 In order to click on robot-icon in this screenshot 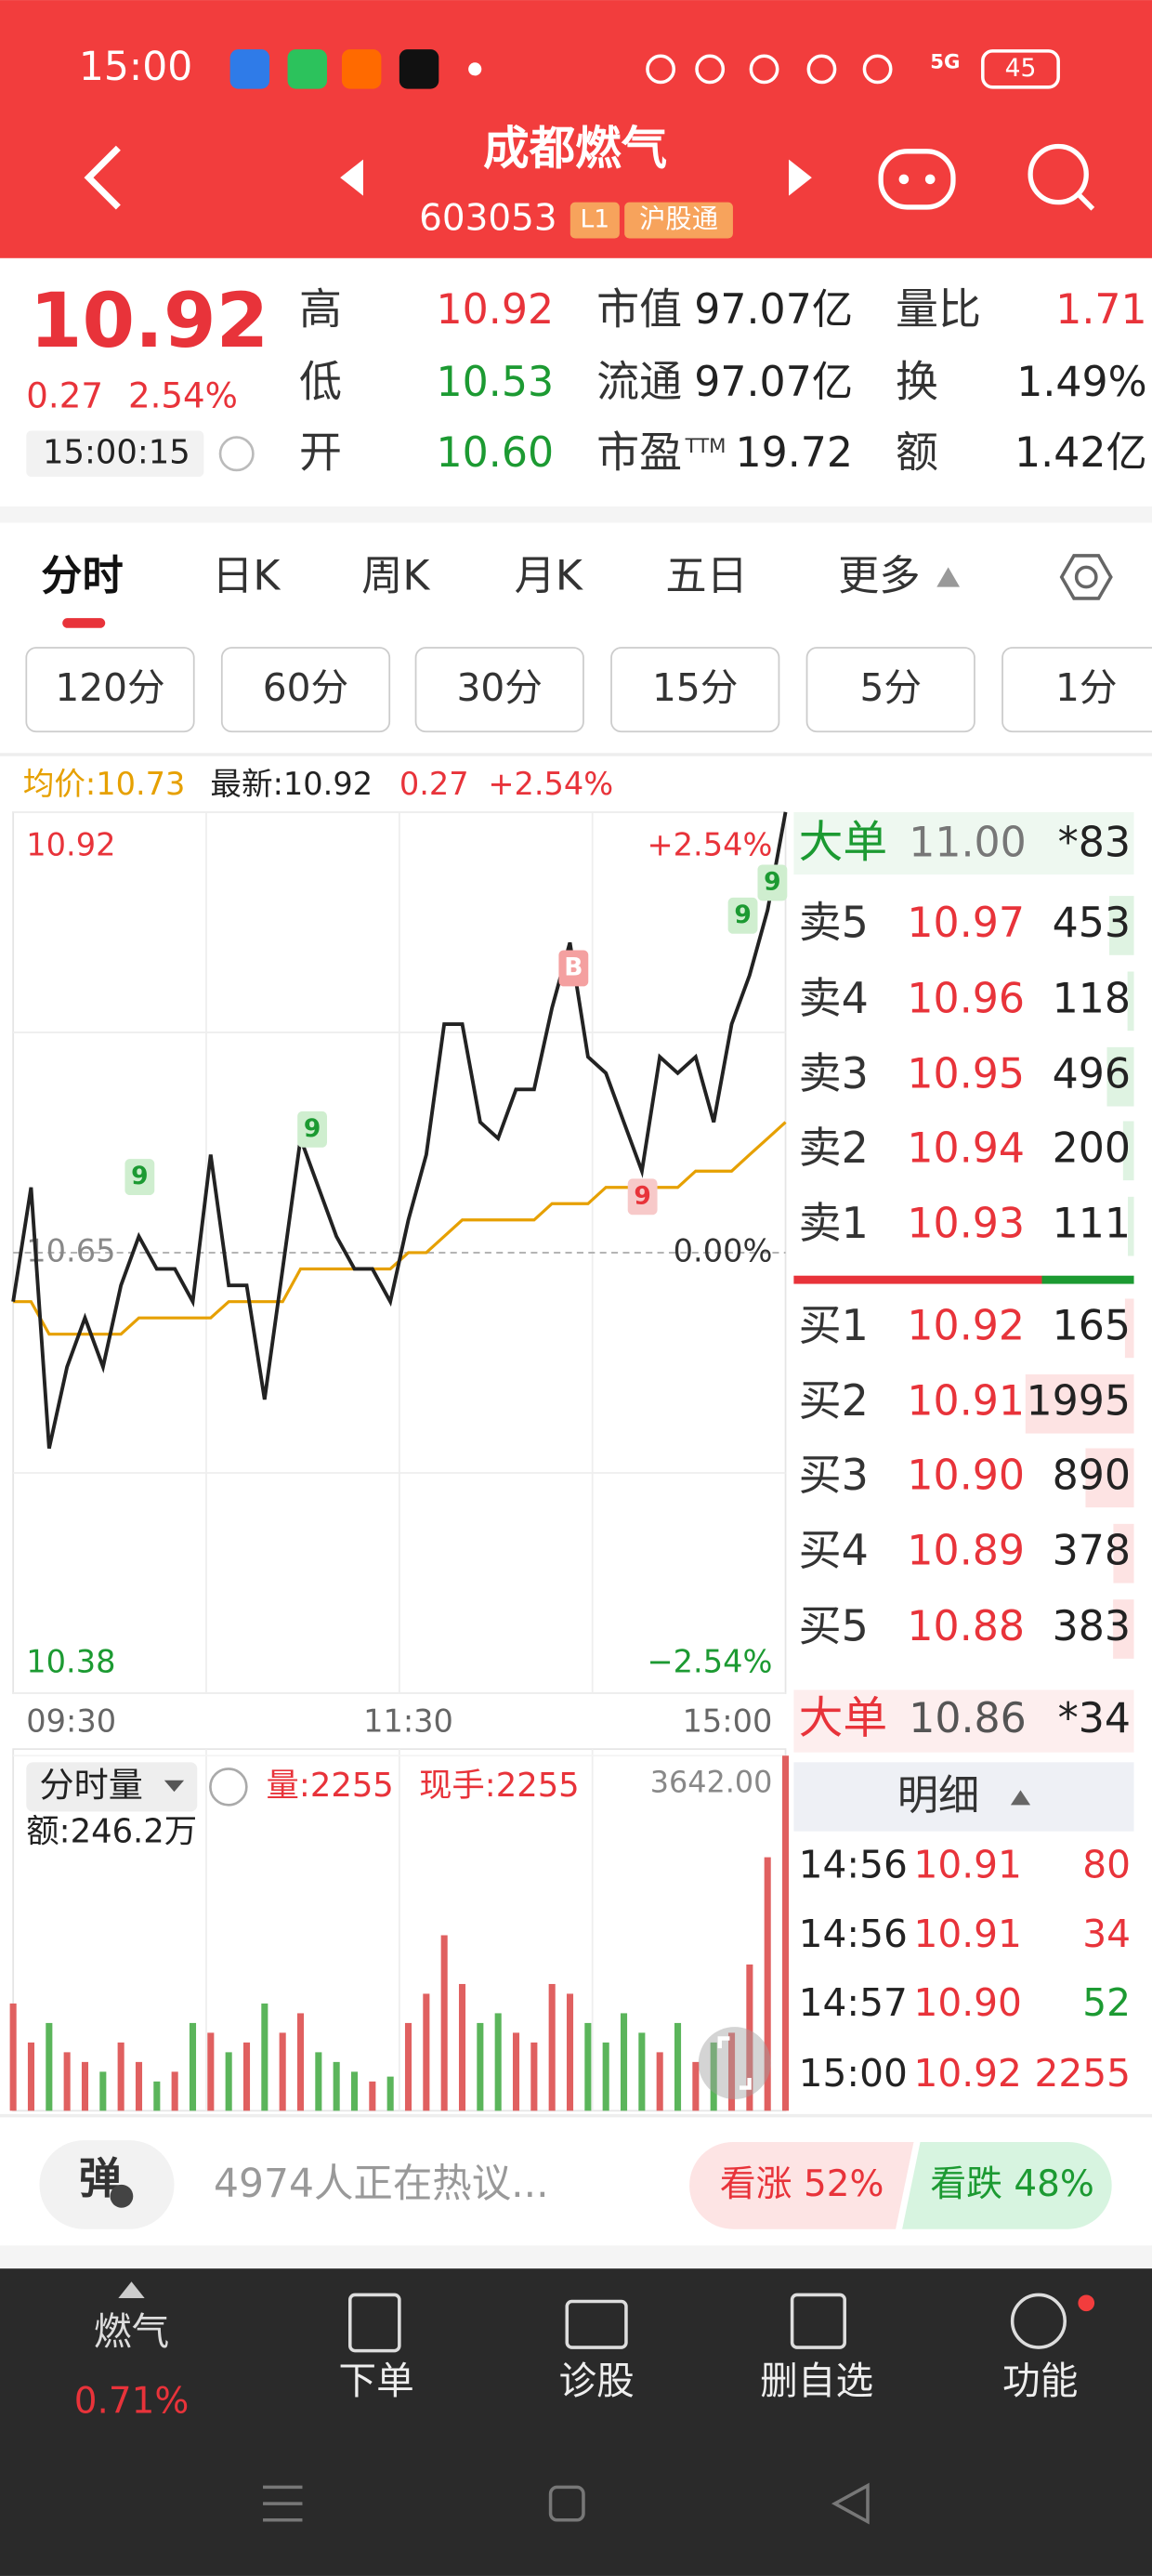, I will do `click(917, 179)`.